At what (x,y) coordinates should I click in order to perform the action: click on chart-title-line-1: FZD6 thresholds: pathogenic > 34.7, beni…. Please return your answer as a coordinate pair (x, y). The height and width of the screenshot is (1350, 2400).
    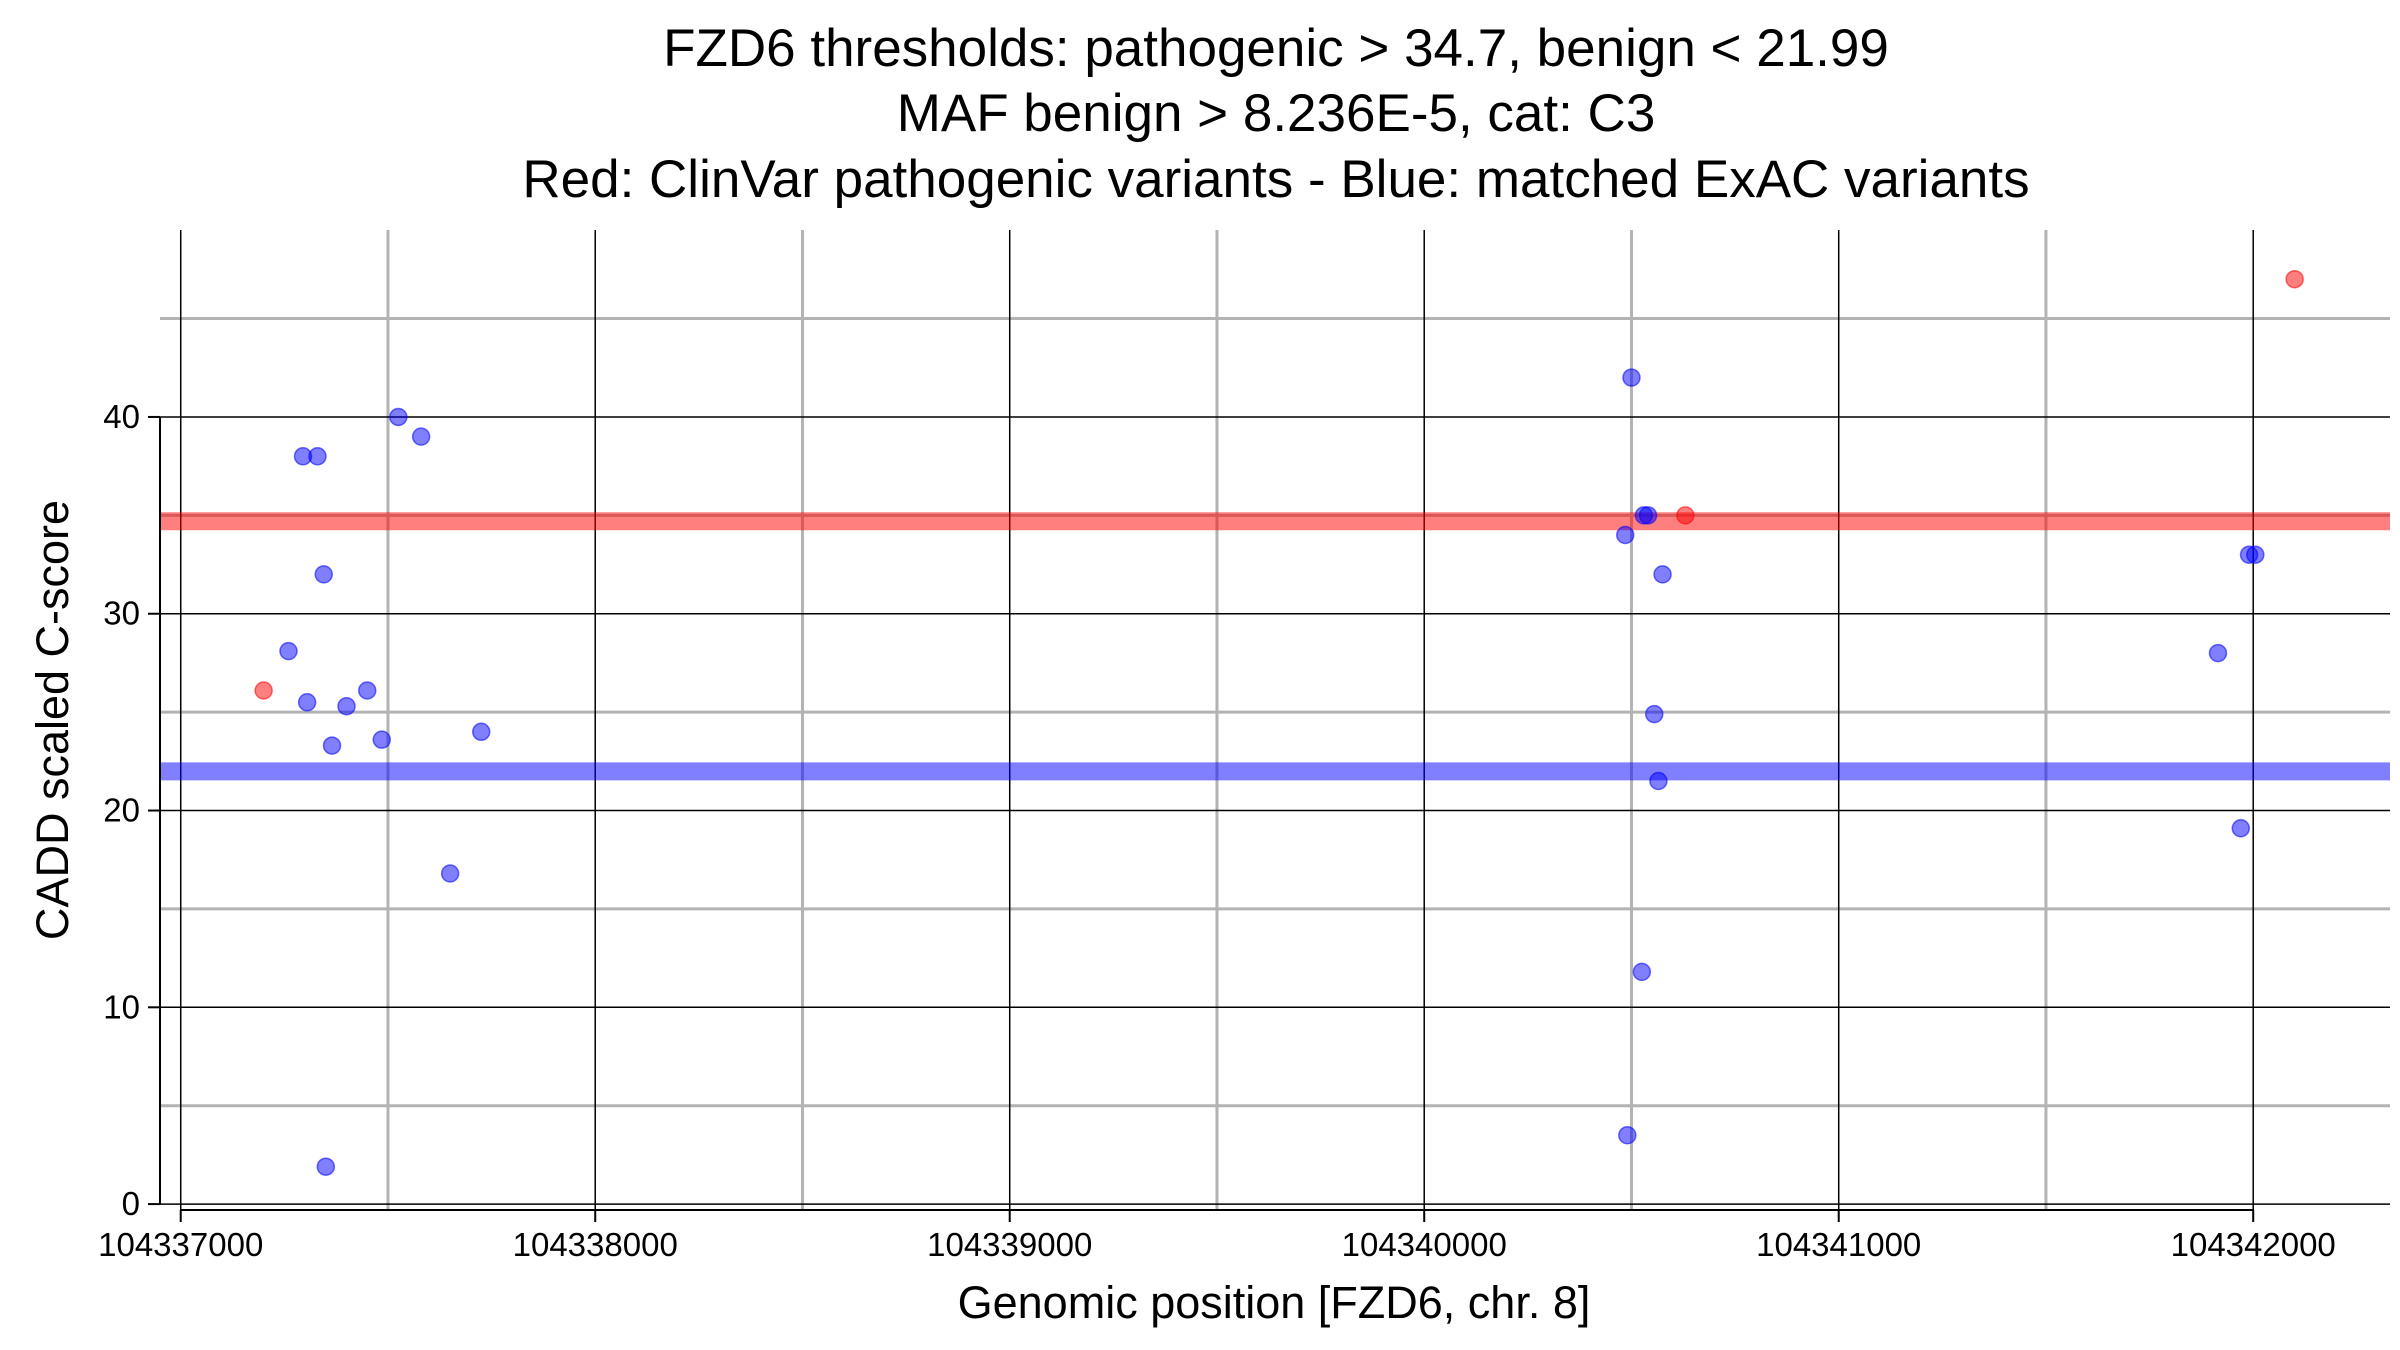
    Looking at the image, I should click on (1276, 48).